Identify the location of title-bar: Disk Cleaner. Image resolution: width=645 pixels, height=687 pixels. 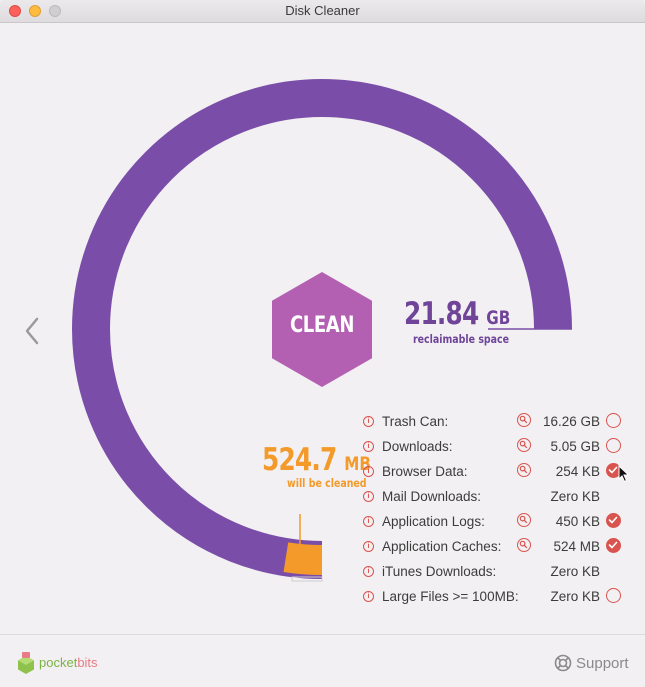
(322, 11).